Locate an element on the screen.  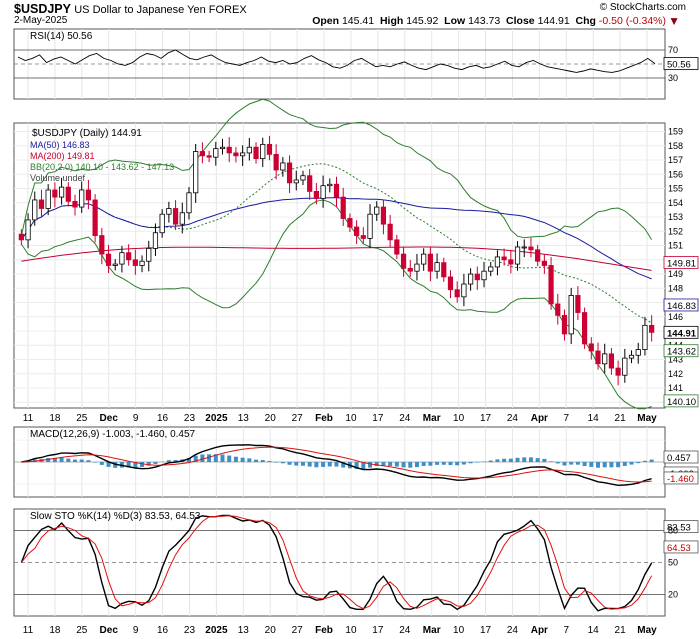
y-tick-label: 142 is located at coordinates (675, 374).